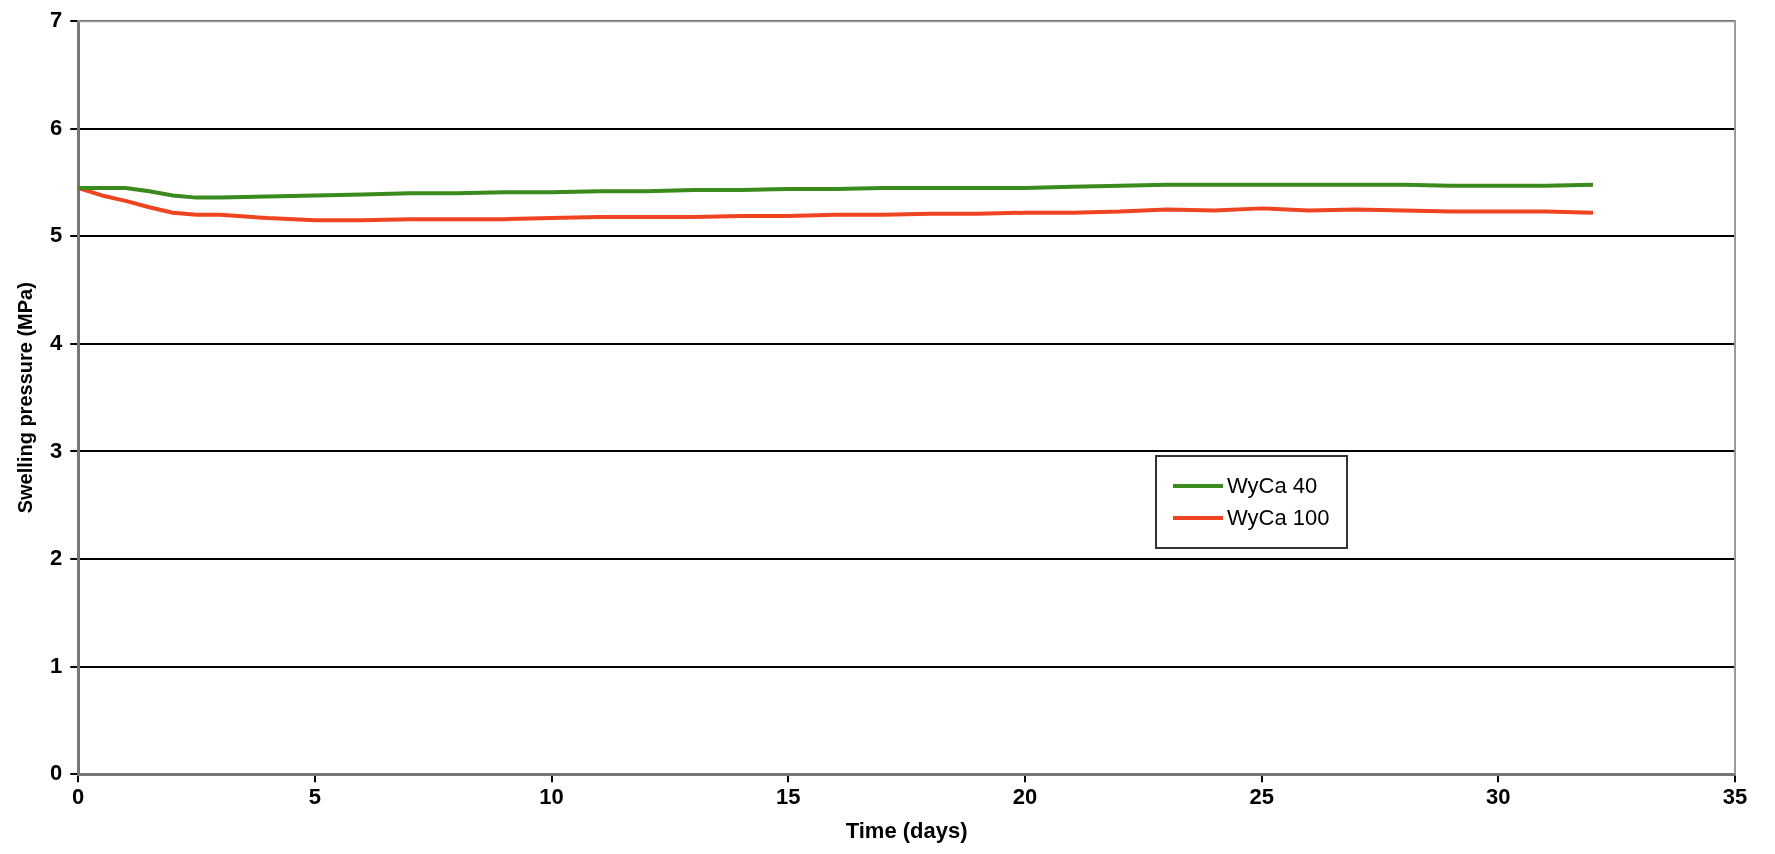 The width and height of the screenshot is (1775, 854). What do you see at coordinates (56, 558) in the screenshot?
I see `y-tick-label: 2` at bounding box center [56, 558].